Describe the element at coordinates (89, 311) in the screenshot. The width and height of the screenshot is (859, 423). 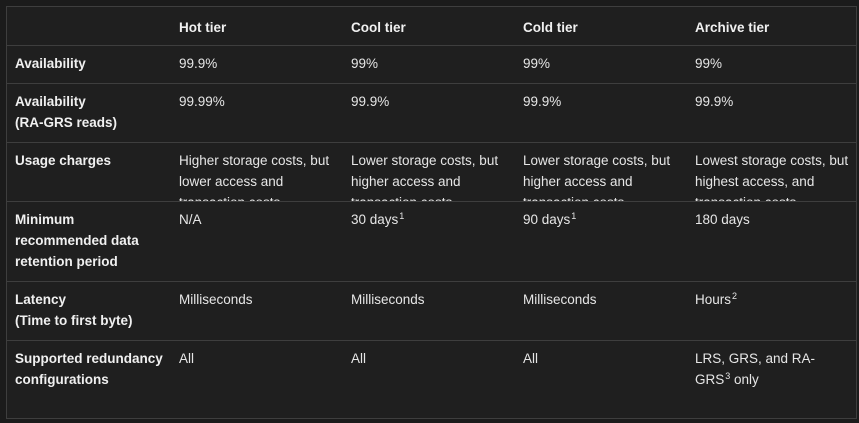
I see `row-label: Latency (Time to first byte)` at that location.